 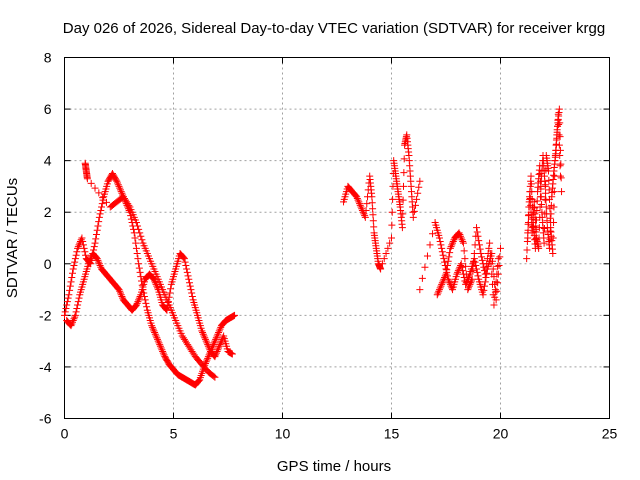 I want to click on x-tick-label: 15, so click(x=392, y=434).